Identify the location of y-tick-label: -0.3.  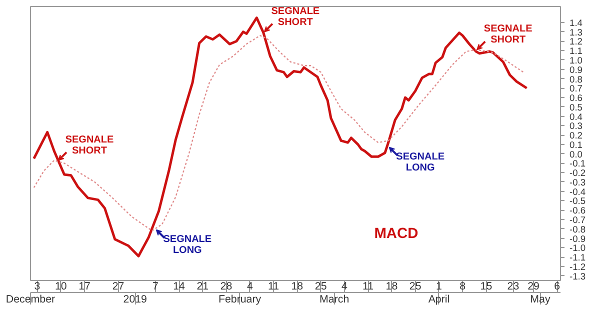
(578, 182).